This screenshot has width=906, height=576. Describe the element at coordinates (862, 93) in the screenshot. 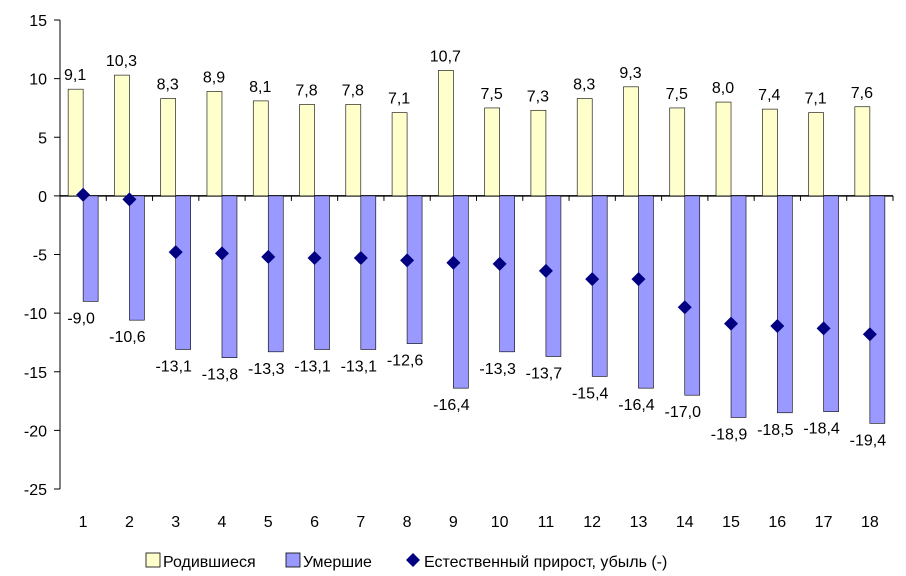

I see `births-data-label: 7,6` at that location.